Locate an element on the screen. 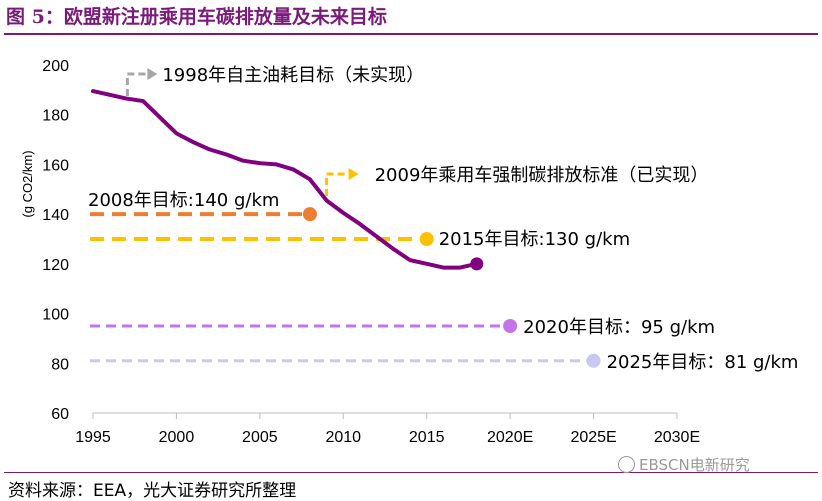 This screenshot has height=501, width=822. watermark: EBSCN电新研究 is located at coordinates (684, 464).